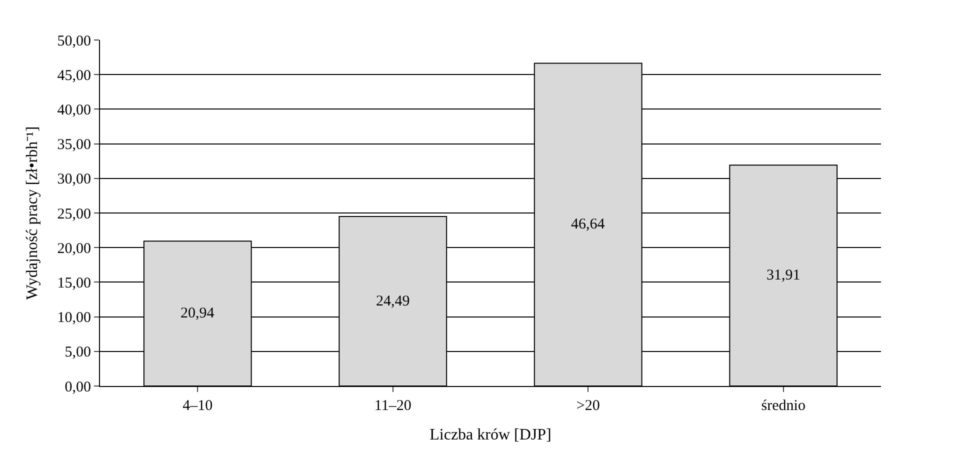 Image resolution: width=961 pixels, height=466 pixels. What do you see at coordinates (74, 318) in the screenshot?
I see `y-tick-label: 10,00` at bounding box center [74, 318].